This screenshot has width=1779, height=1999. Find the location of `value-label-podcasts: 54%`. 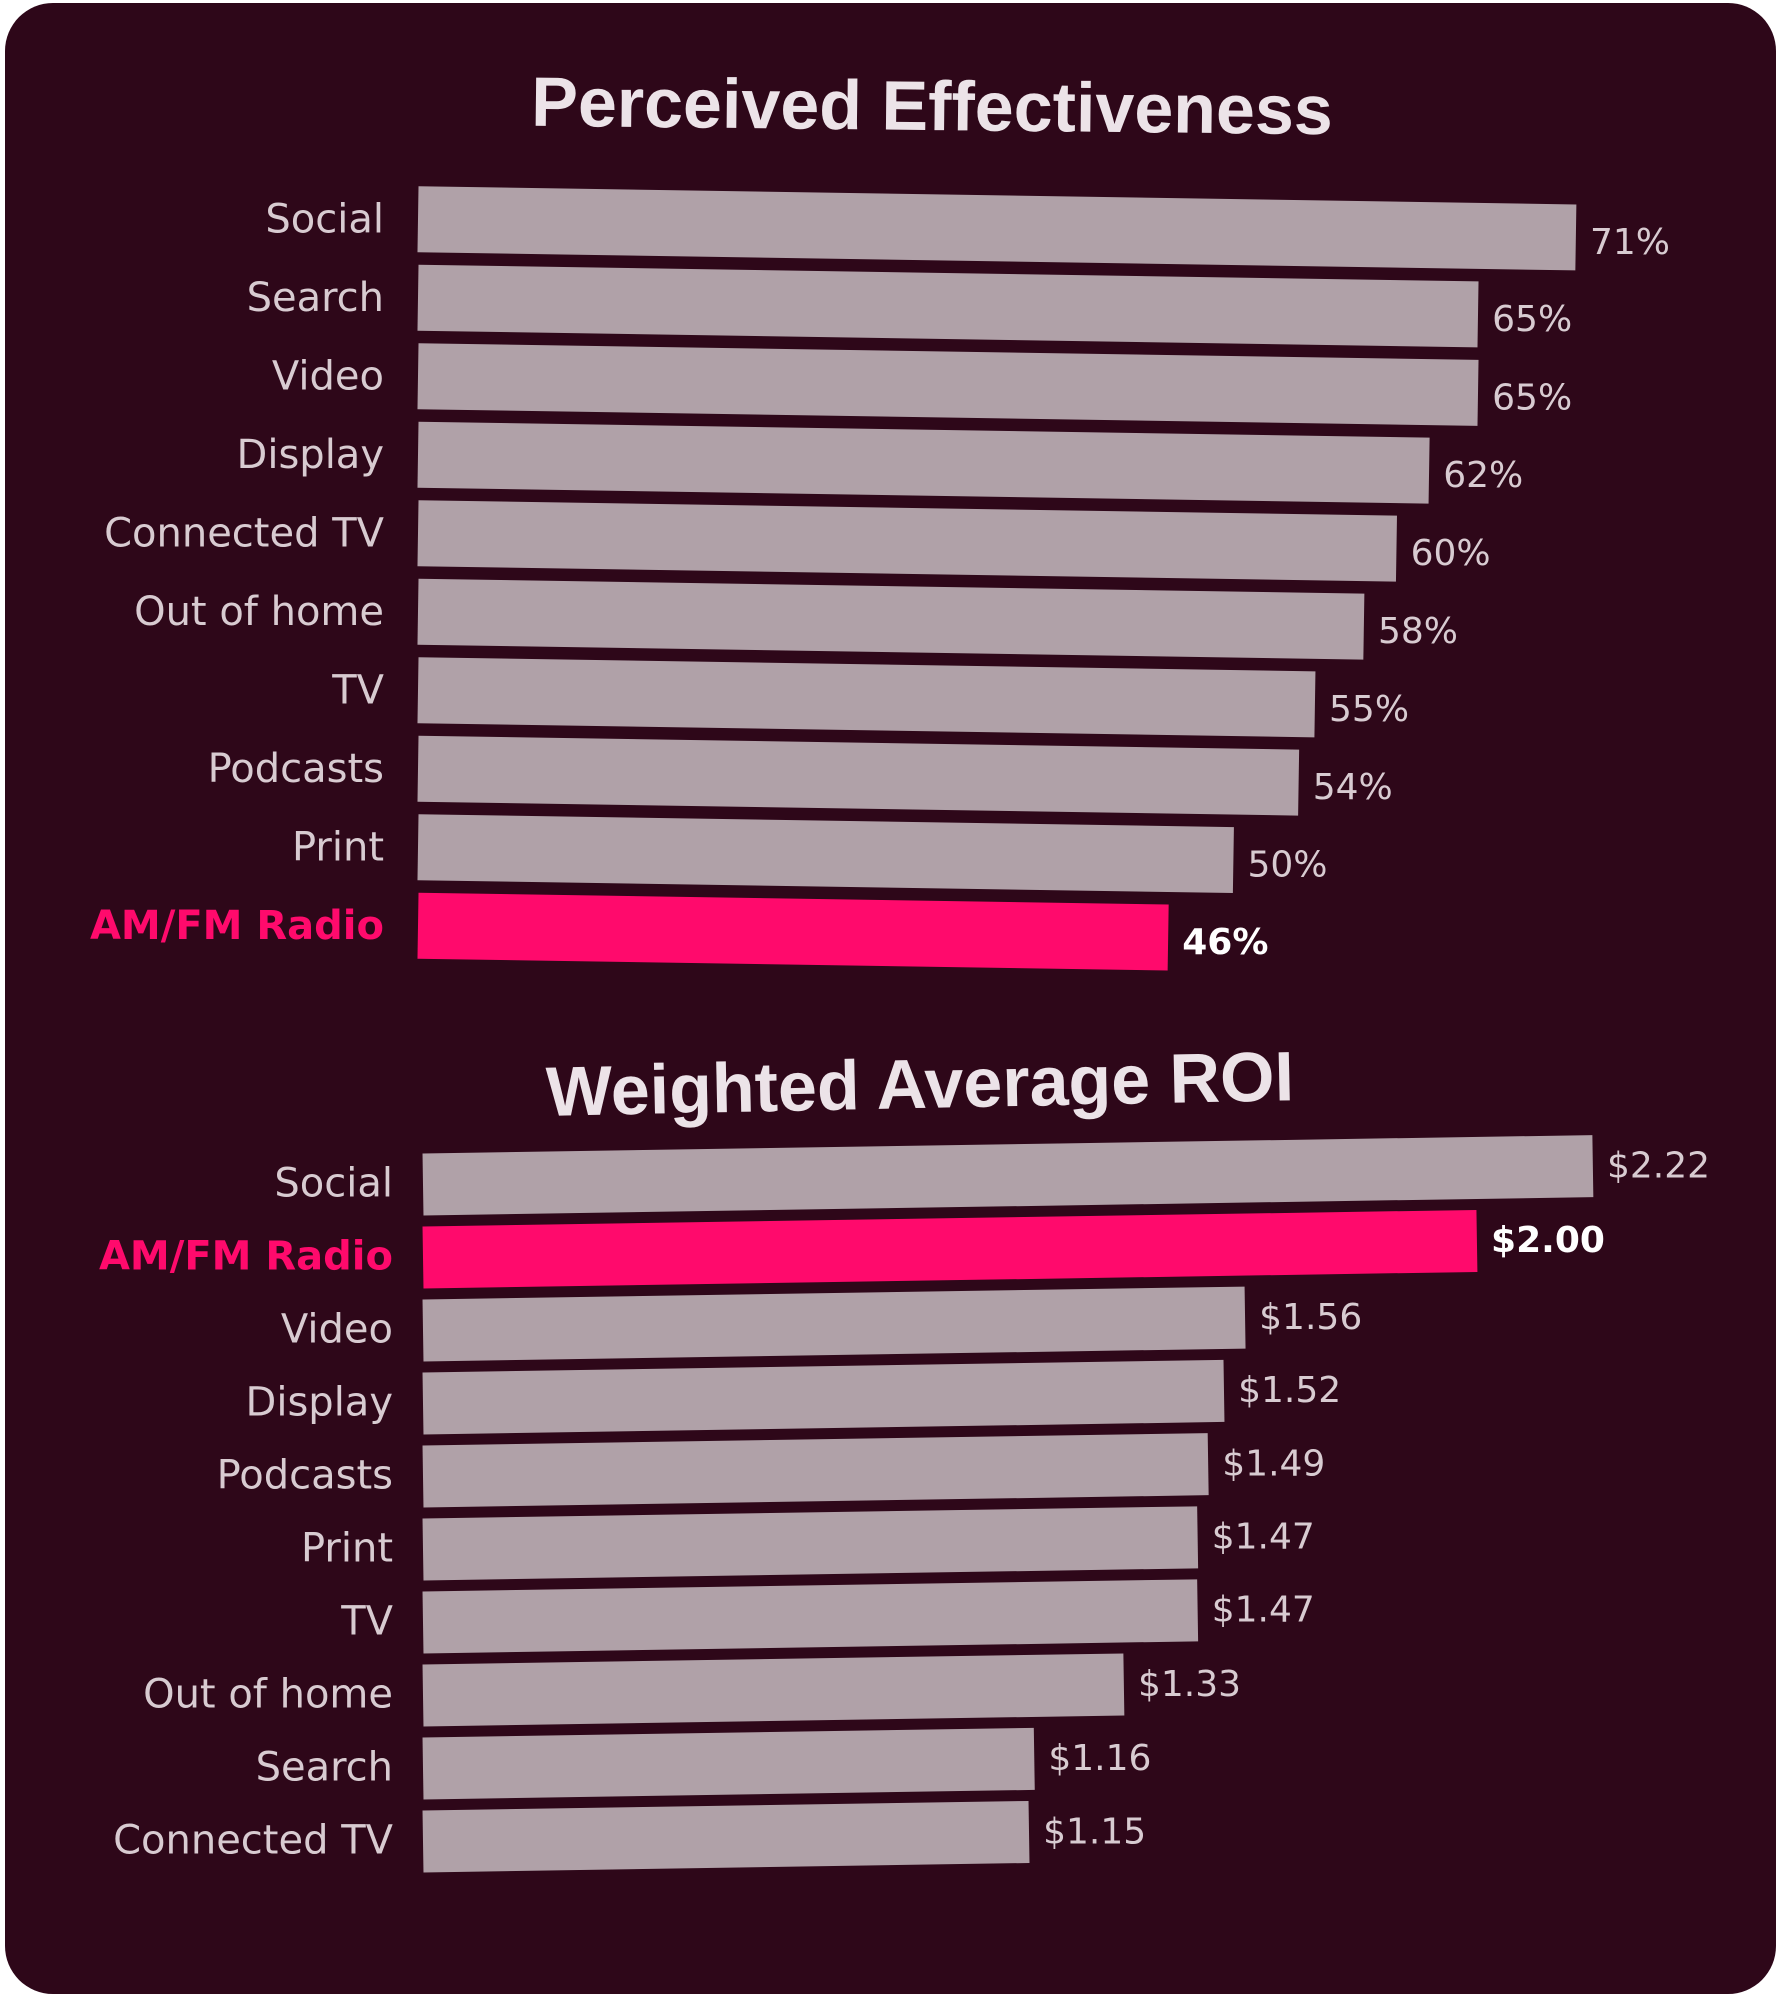

value-label-podcasts: 54% is located at coordinates (1353, 787).